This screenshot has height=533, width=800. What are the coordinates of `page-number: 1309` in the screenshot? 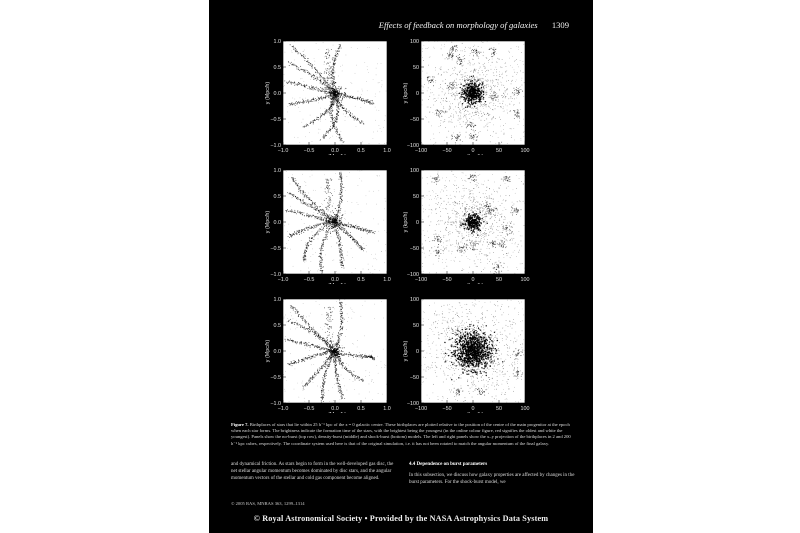 It's located at (560, 25).